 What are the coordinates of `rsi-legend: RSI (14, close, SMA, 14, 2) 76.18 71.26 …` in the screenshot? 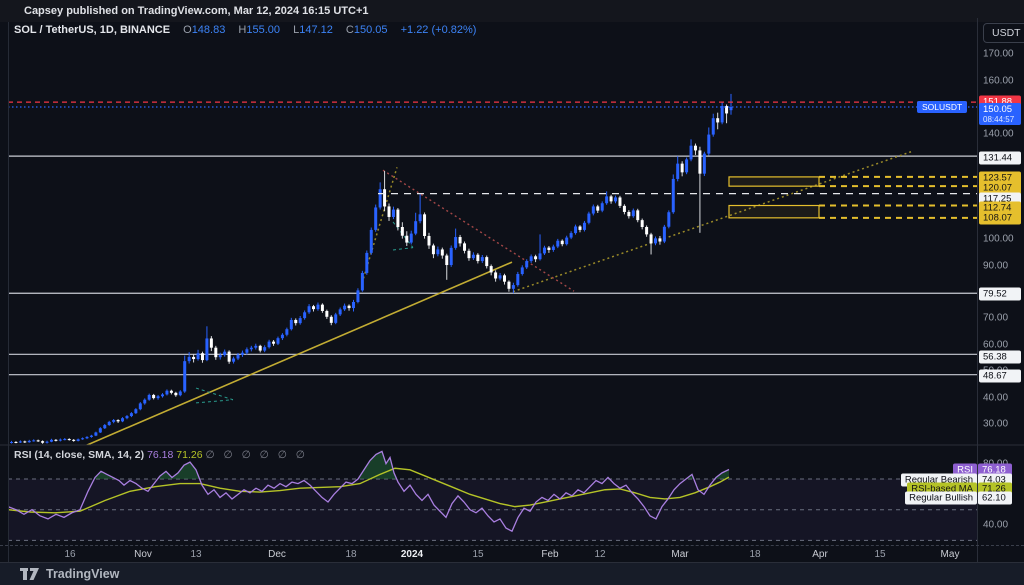 It's located at (161, 455).